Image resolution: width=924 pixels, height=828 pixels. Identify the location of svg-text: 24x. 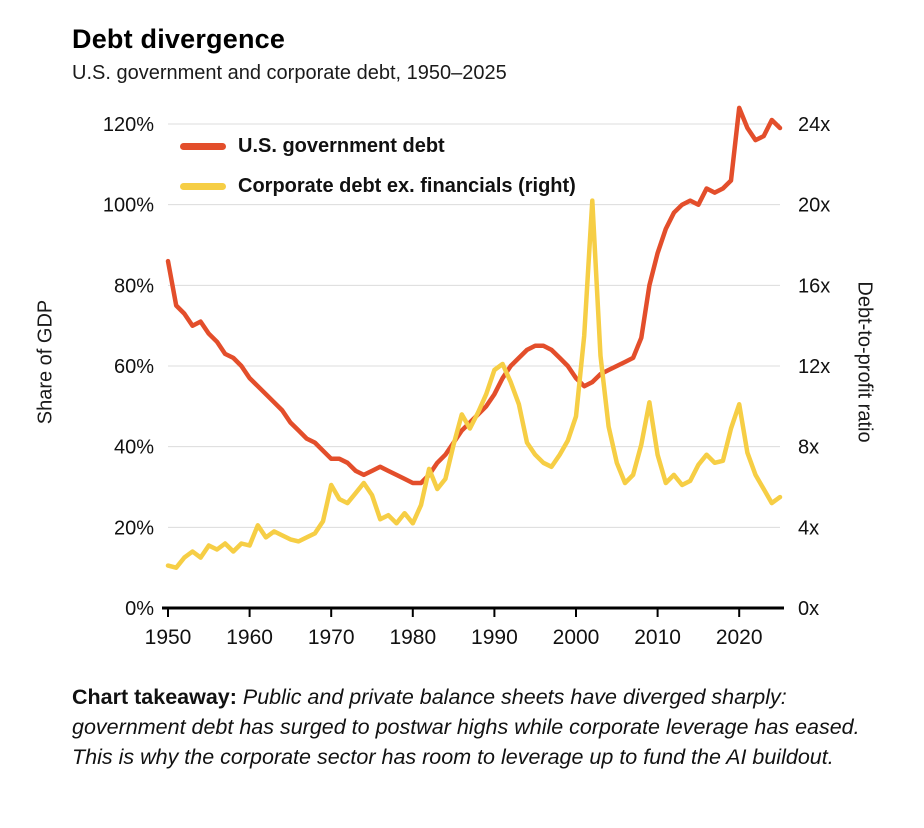
(814, 125).